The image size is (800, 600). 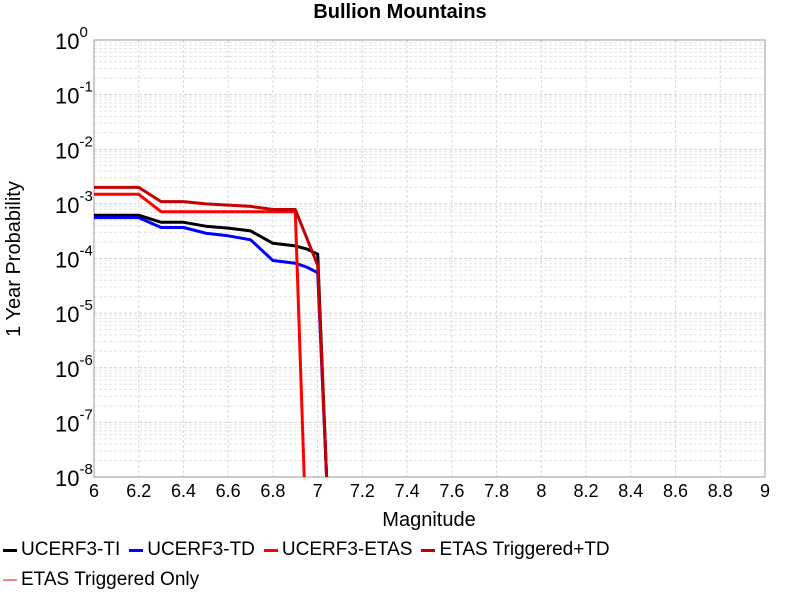 I want to click on x-tick-label: 8, so click(x=541, y=491).